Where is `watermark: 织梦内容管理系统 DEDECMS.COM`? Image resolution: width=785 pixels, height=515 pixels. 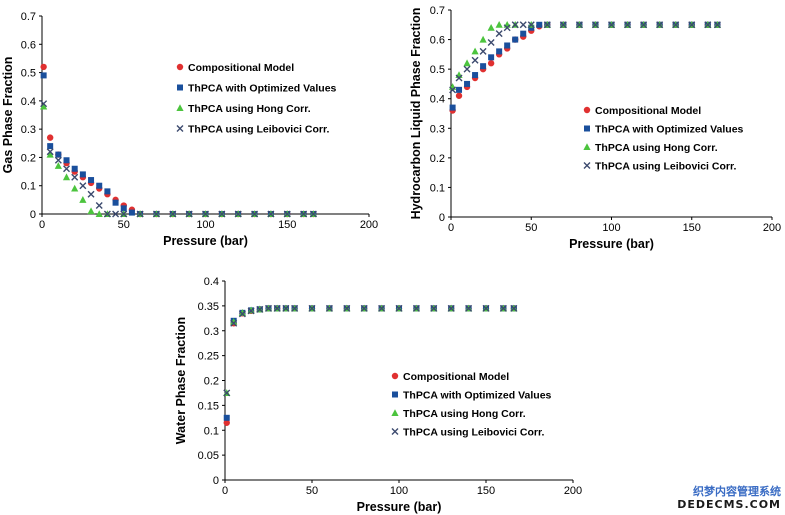 watermark: 织梦内容管理系统 DEDECMS.COM is located at coordinates (729, 498).